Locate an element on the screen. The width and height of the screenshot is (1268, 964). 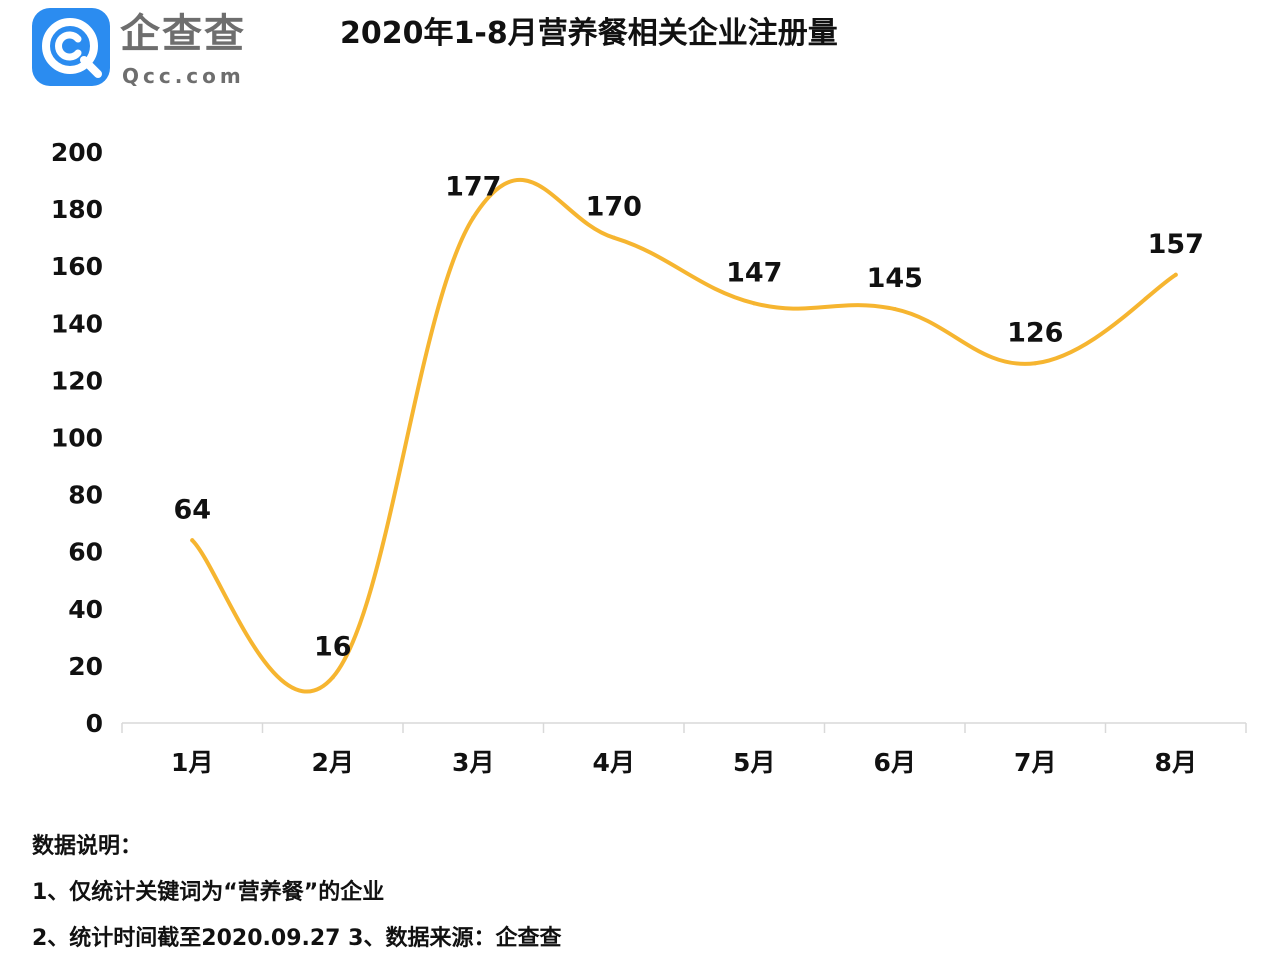
x-tick-label: 5月 is located at coordinates (754, 762).